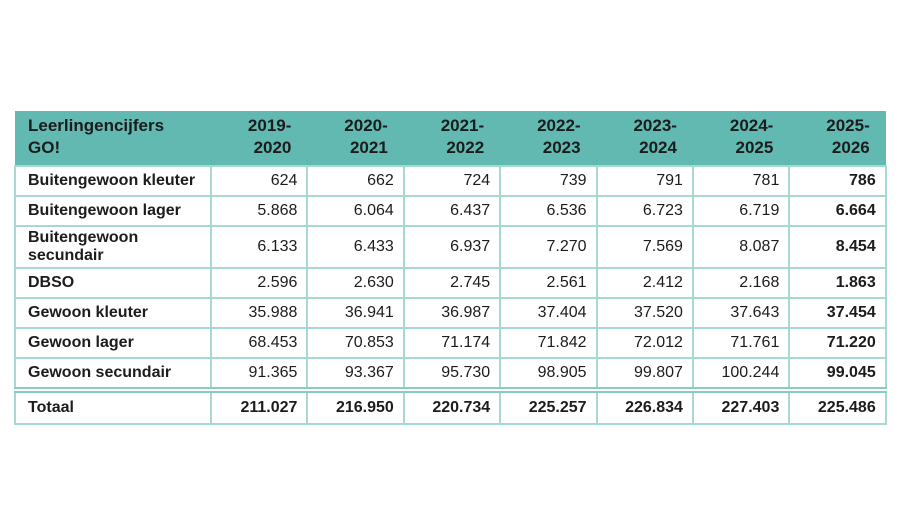  I want to click on year-column-header: 2021- 2022, so click(452, 138).